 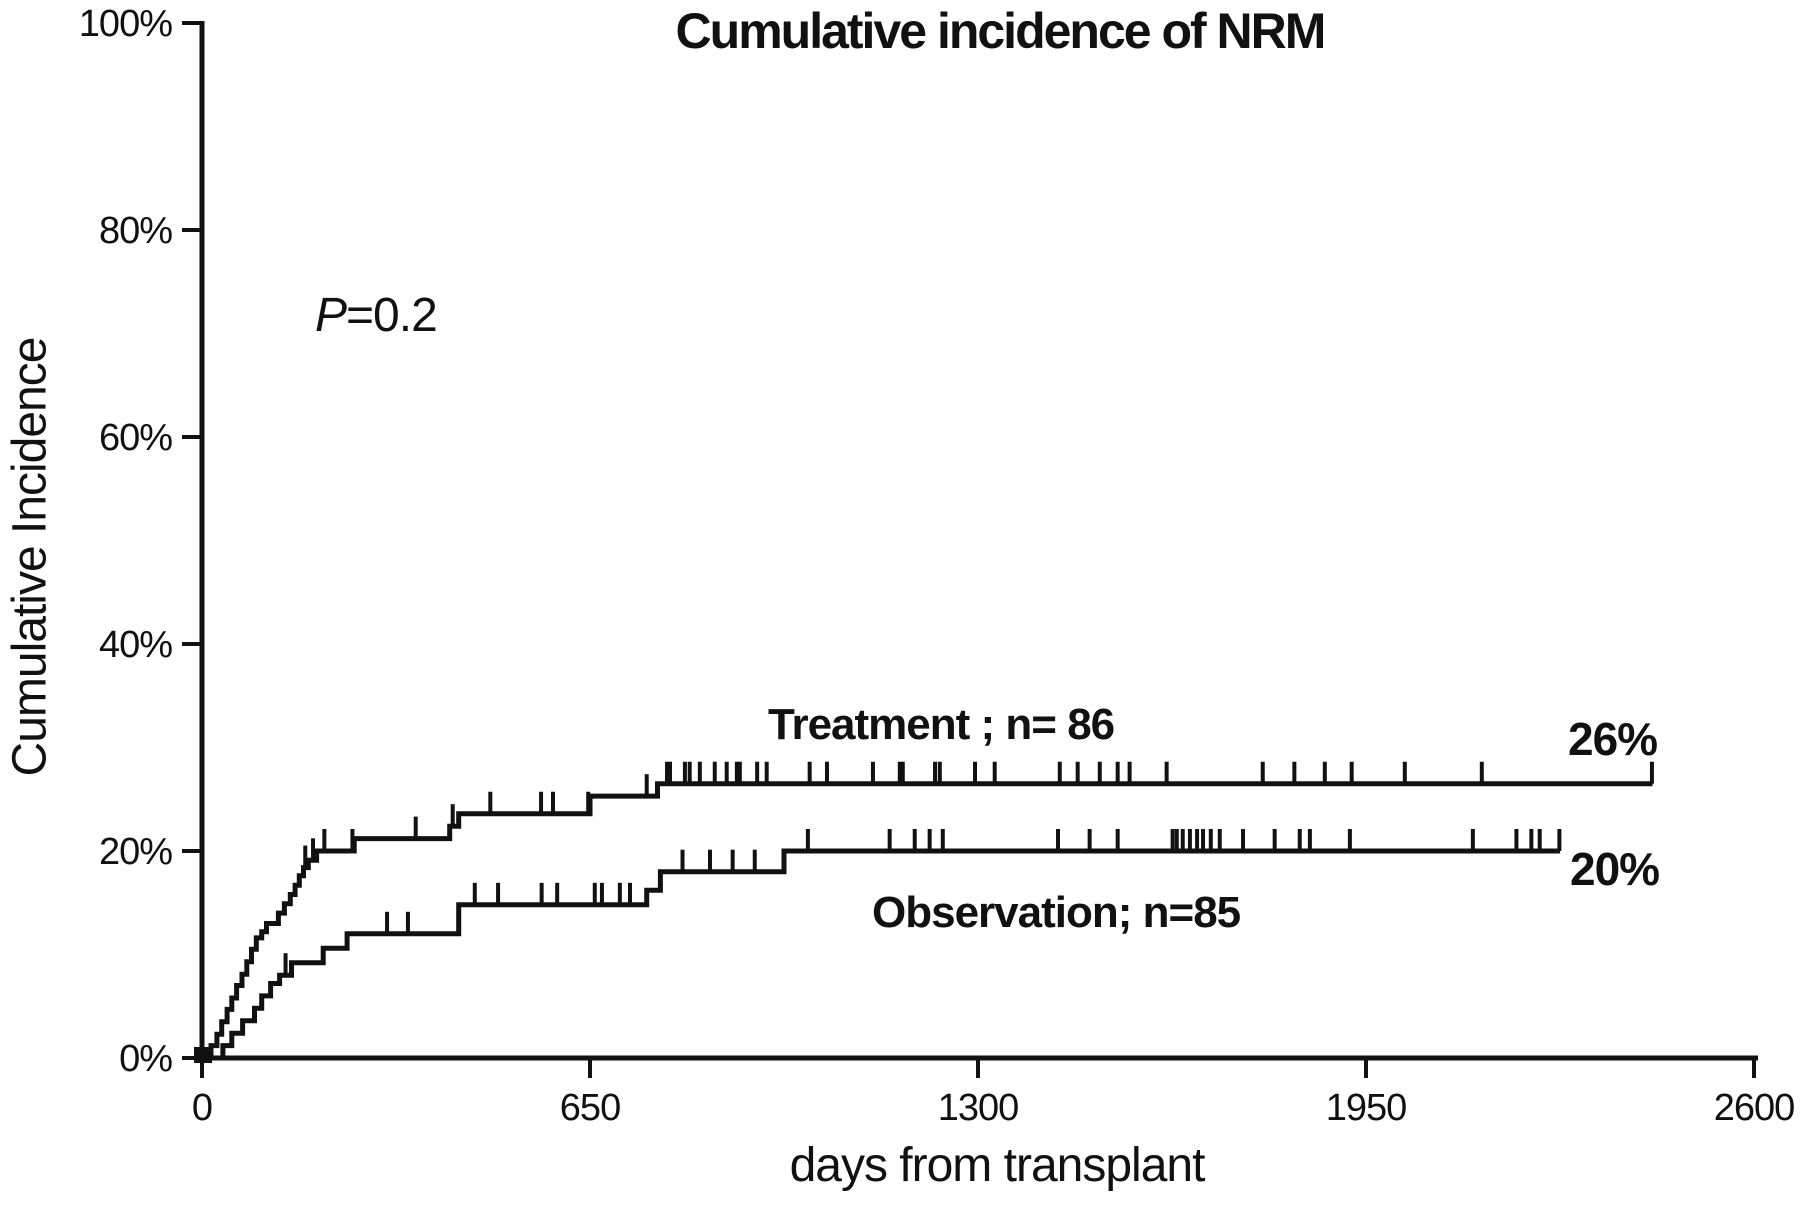 What do you see at coordinates (392, 315) in the screenshot?
I see `p-value-number: =0.2` at bounding box center [392, 315].